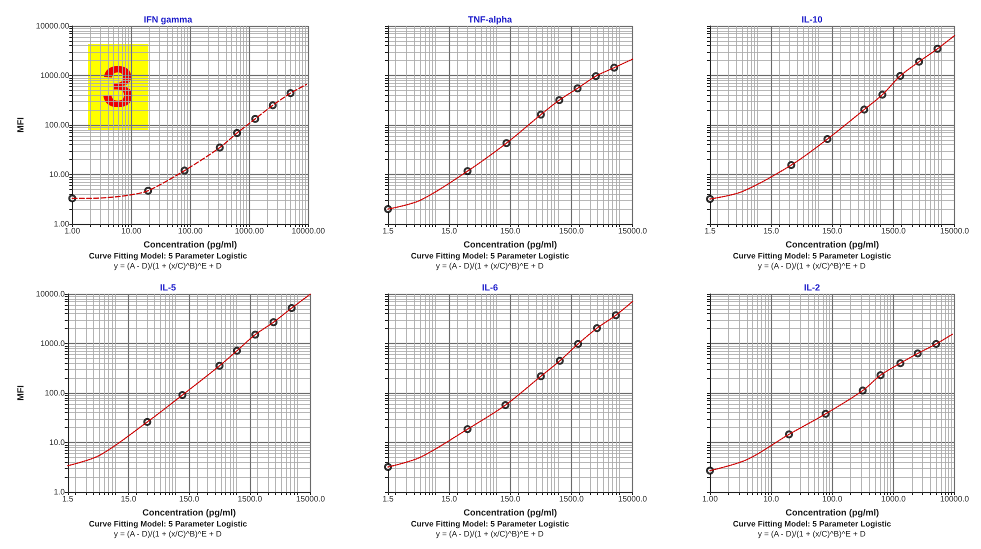  I want to click on annotation: 3, so click(118, 87).